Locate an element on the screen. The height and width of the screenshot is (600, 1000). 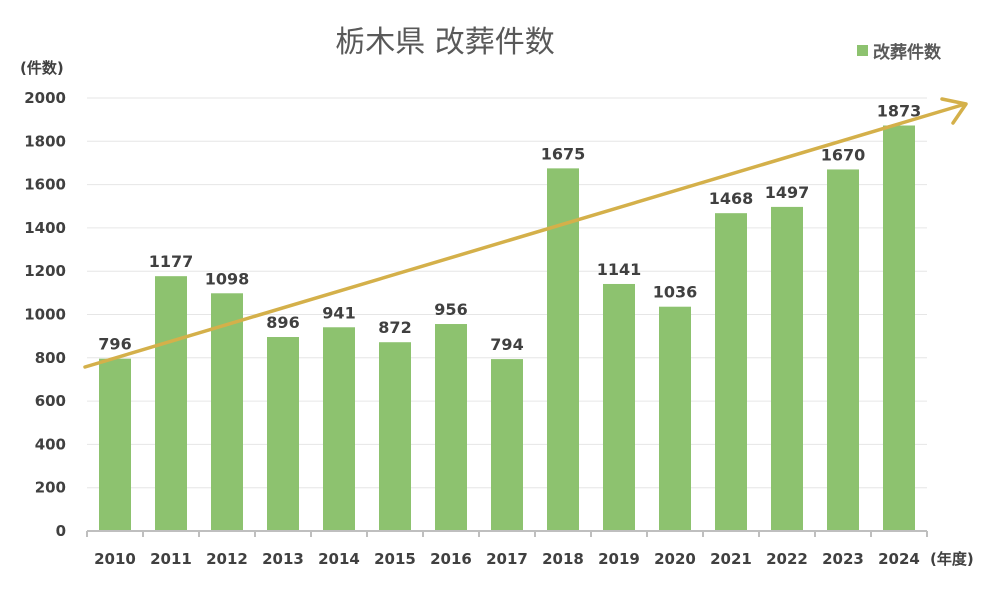
trend-arrow-head-icon is located at coordinates (954, 111).